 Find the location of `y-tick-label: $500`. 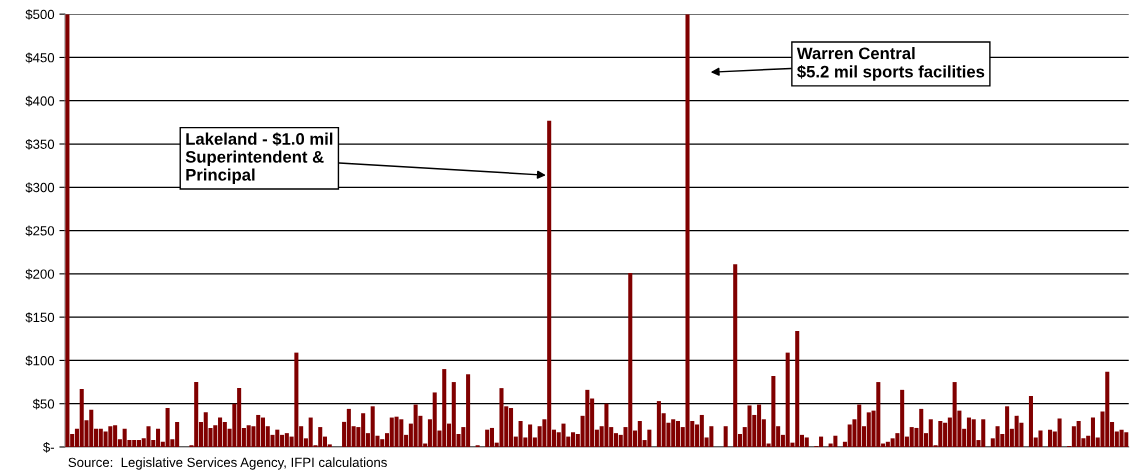

y-tick-label: $500 is located at coordinates (40, 14).